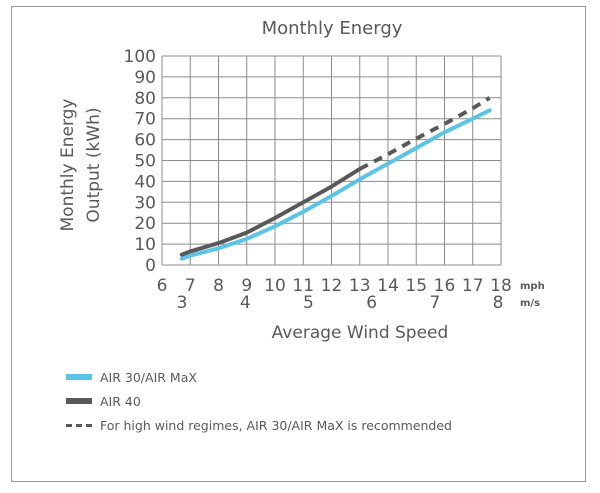 The width and height of the screenshot is (600, 493). What do you see at coordinates (303, 286) in the screenshot?
I see `x-tick-label-mph: 11` at bounding box center [303, 286].